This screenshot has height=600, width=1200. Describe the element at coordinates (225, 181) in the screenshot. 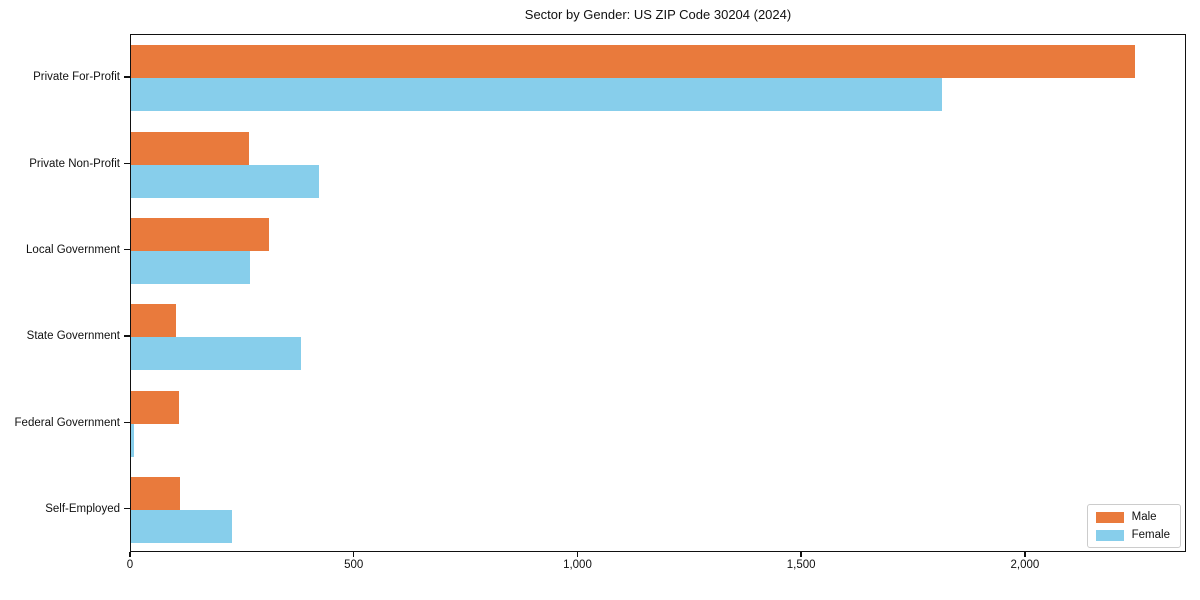

I see `bar-female-private-non-profit` at that location.